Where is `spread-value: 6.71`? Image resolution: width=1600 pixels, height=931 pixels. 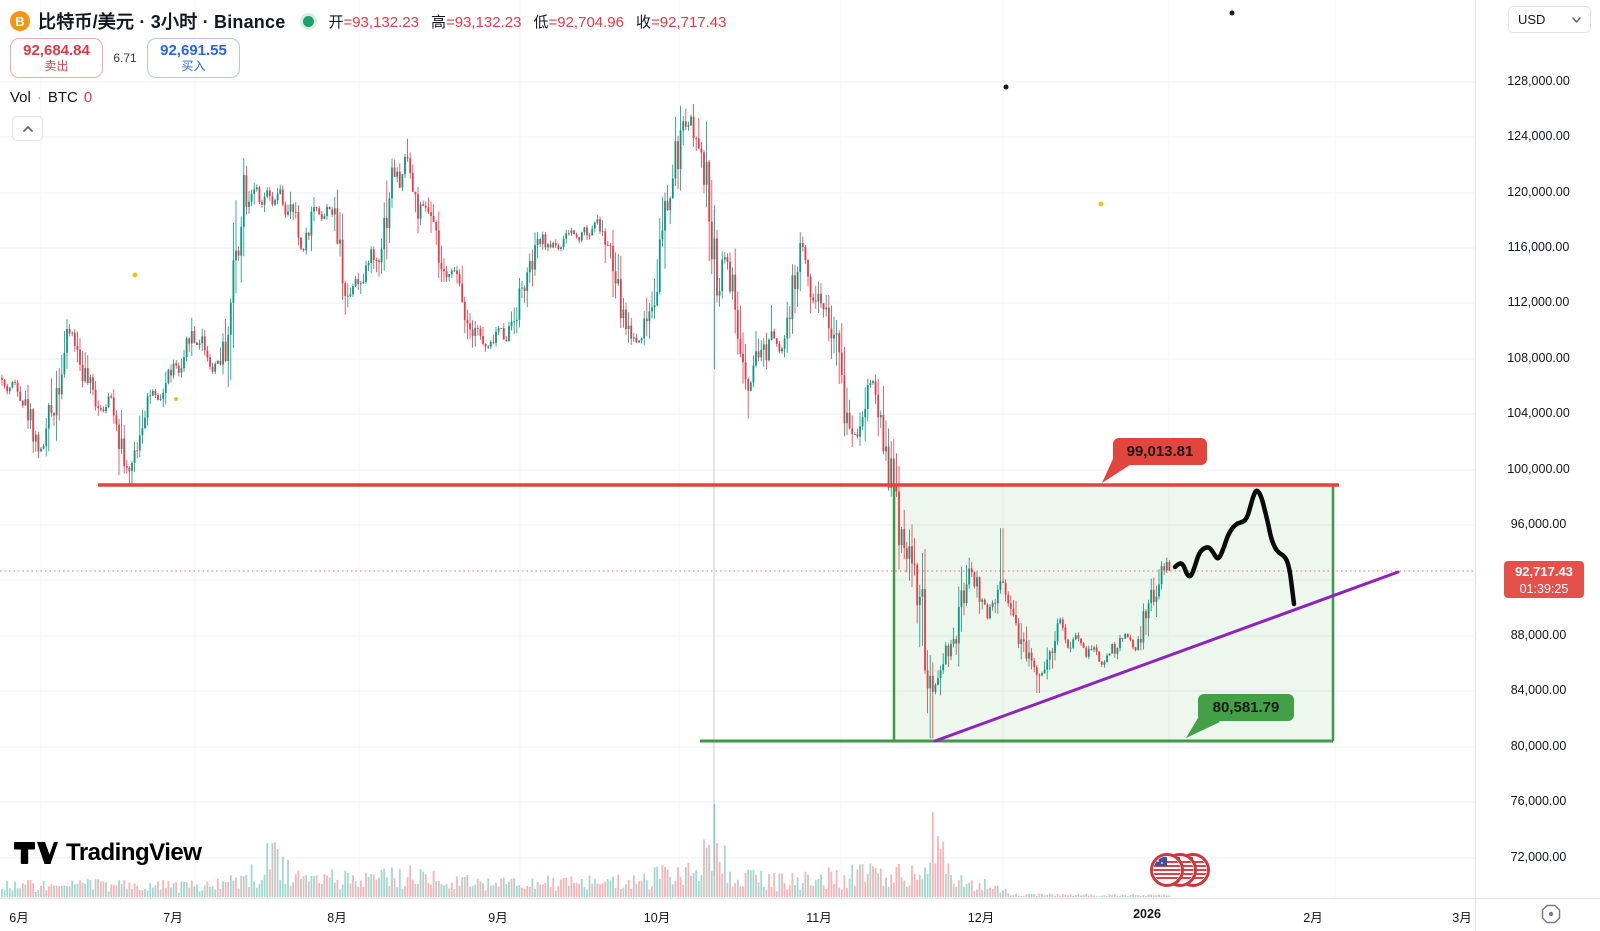
spread-value: 6.71 is located at coordinates (125, 58).